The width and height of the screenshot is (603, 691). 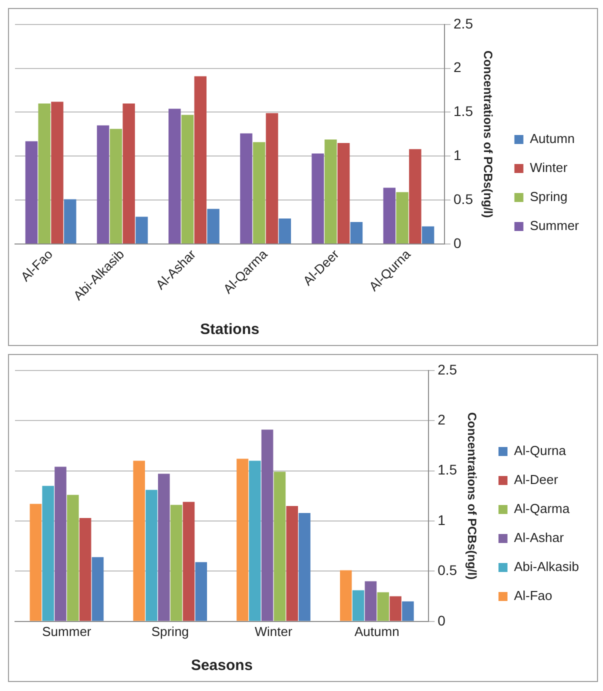 What do you see at coordinates (539, 538) in the screenshot?
I see `legend-label: Al-Ashar` at bounding box center [539, 538].